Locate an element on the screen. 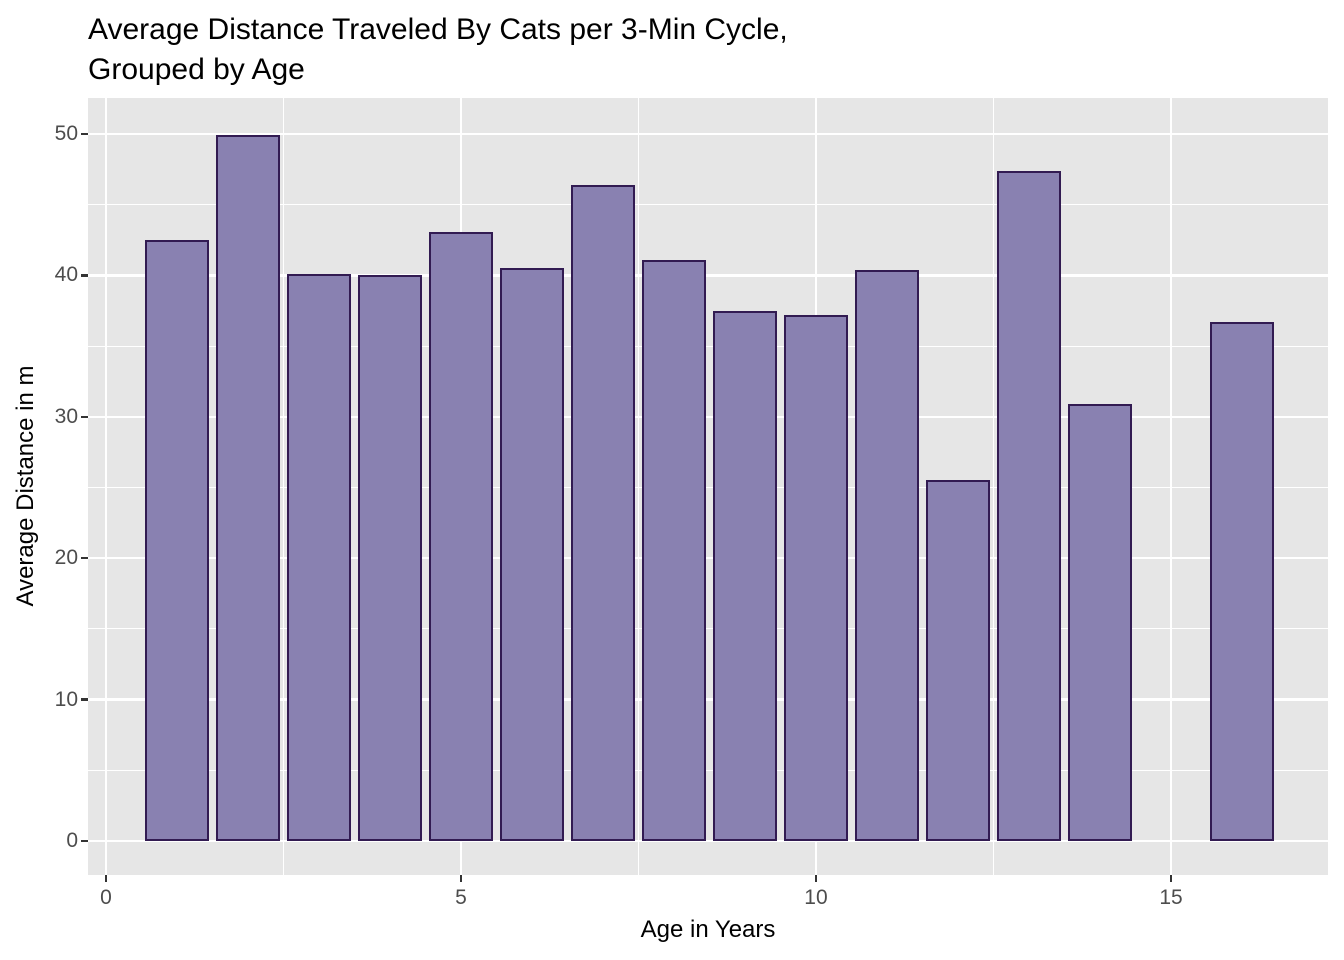  x-tick-label: 15 is located at coordinates (1171, 897).